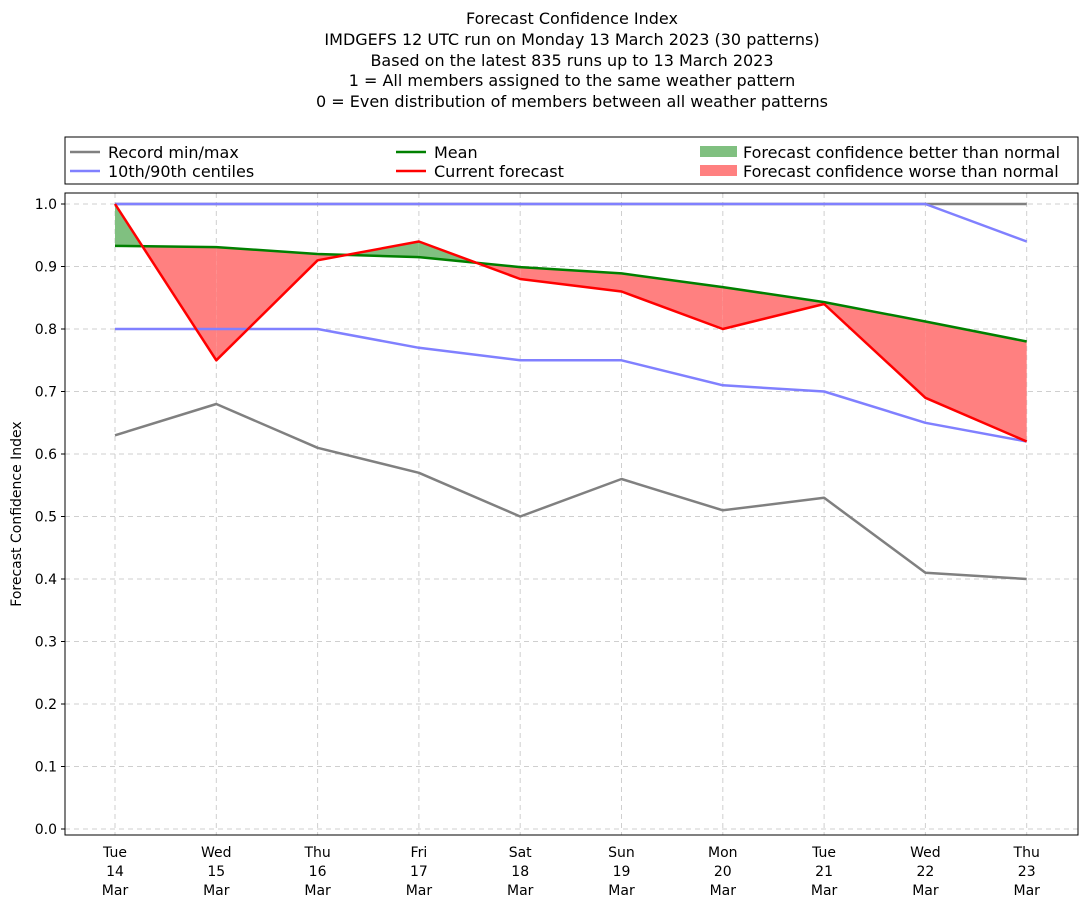  Describe the element at coordinates (46, 643) in the screenshot. I see `y-tick-label: 0.3` at that location.